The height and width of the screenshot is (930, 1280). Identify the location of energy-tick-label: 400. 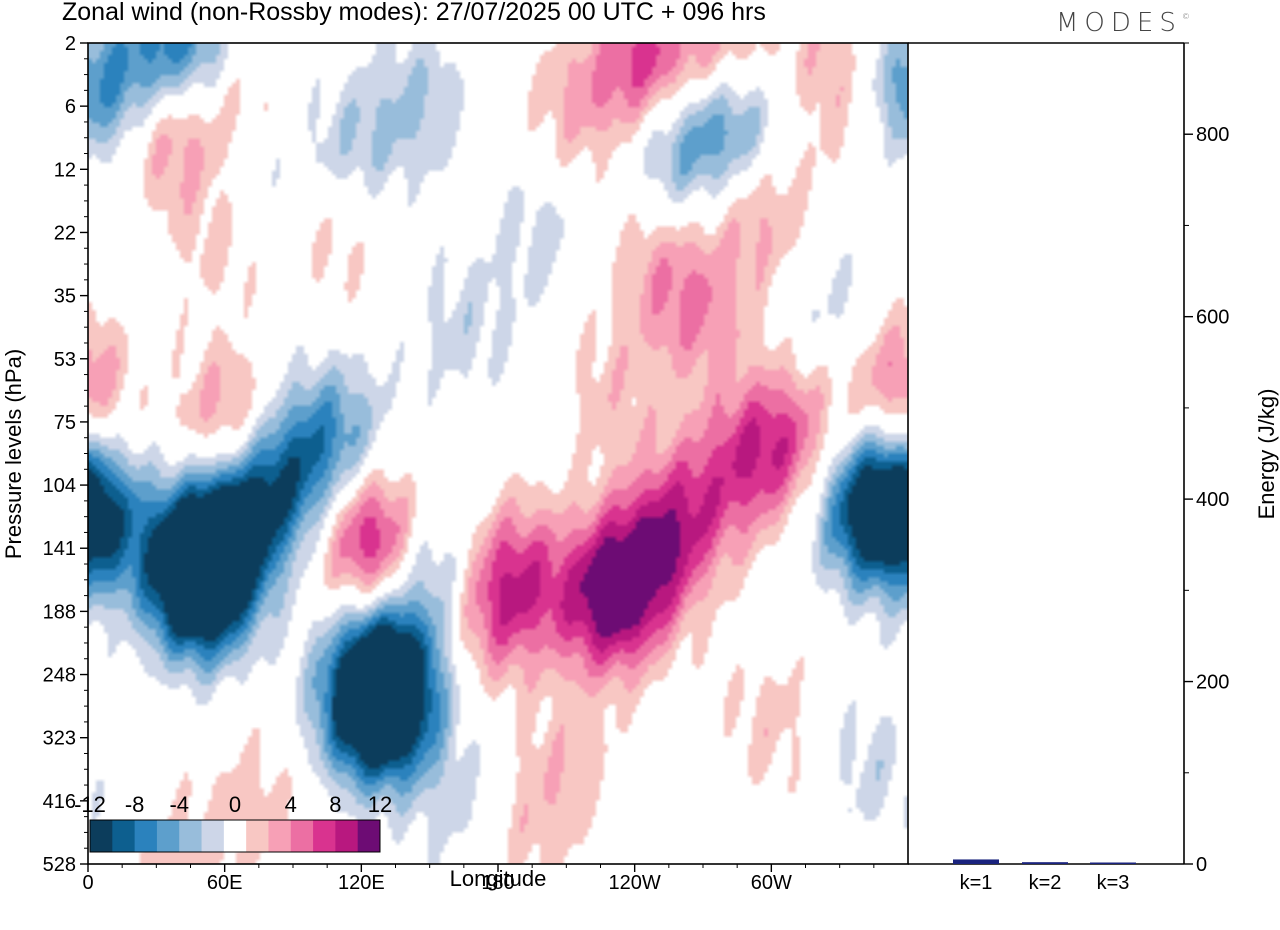
(1212, 500).